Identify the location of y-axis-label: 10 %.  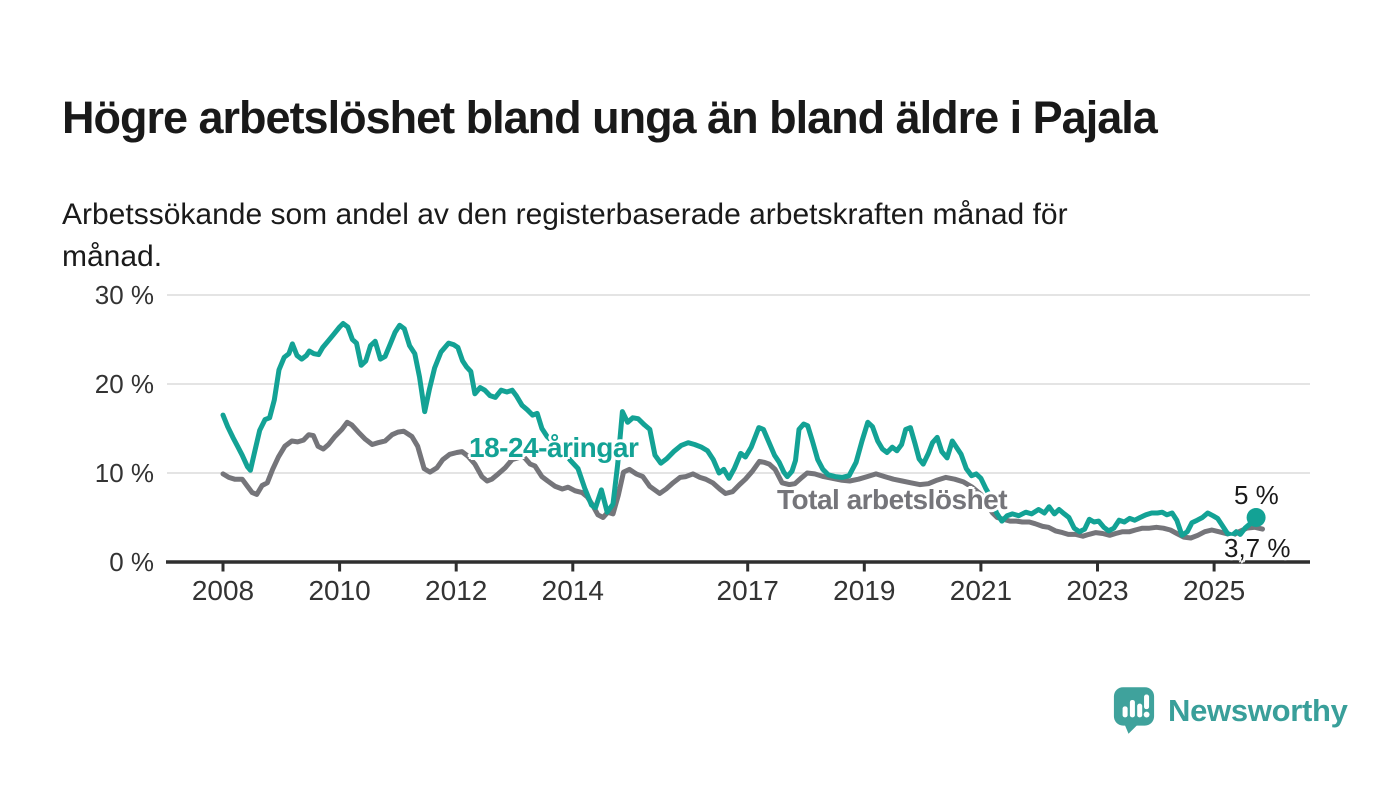
(124, 473).